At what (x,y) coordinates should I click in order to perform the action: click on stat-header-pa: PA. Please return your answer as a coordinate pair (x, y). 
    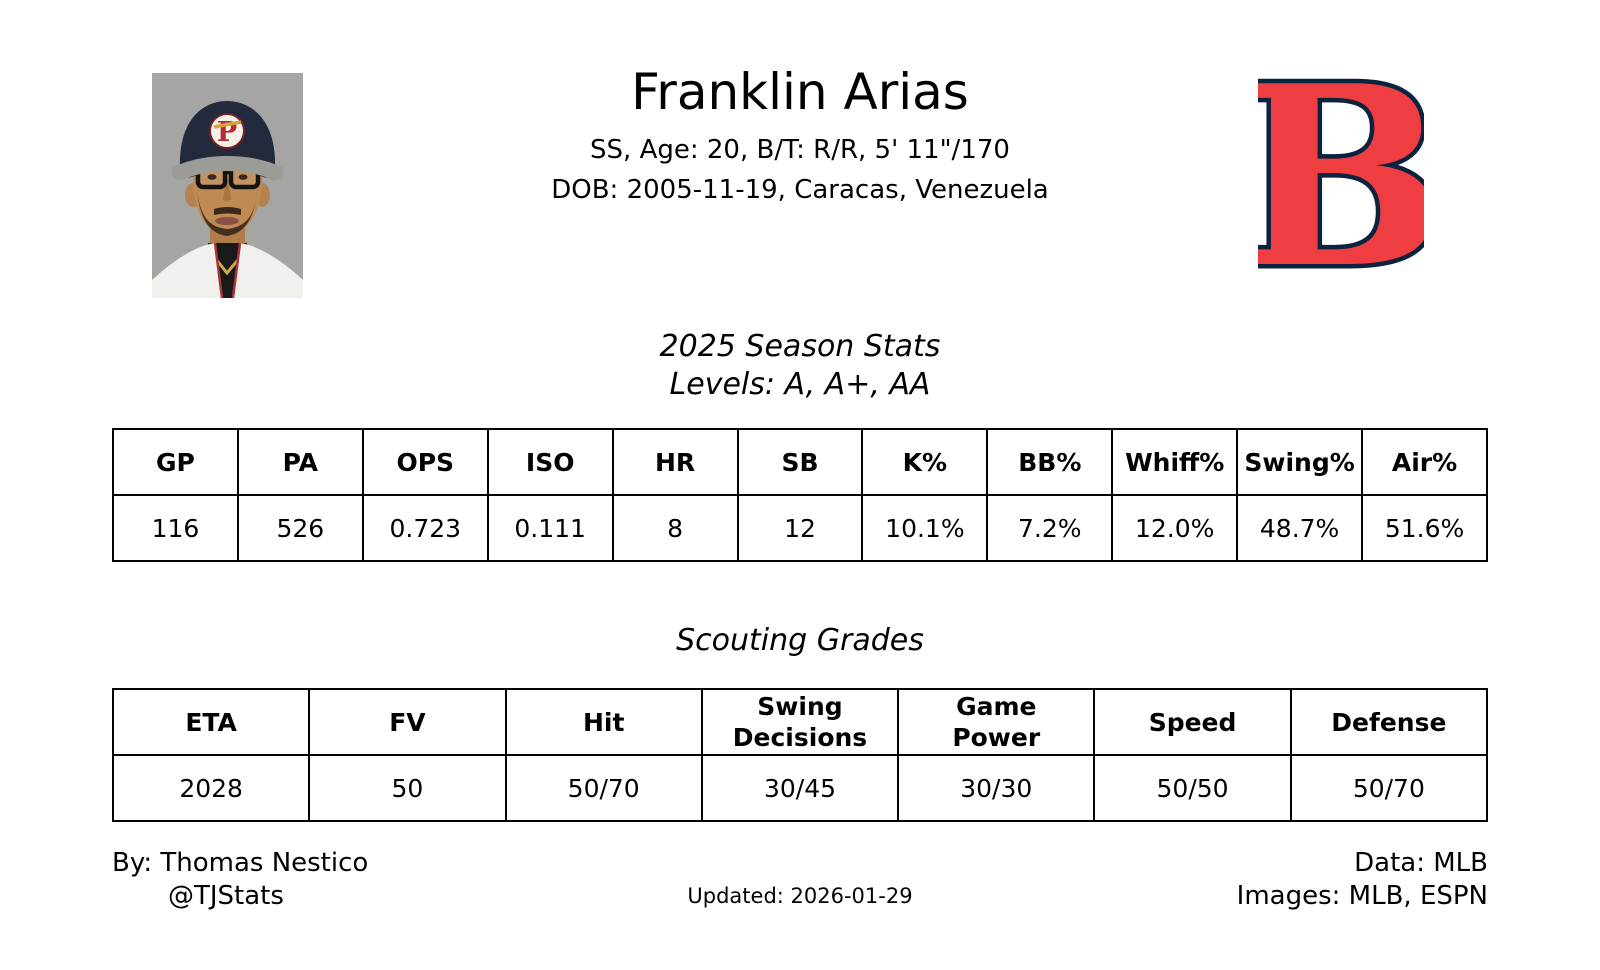
    Looking at the image, I should click on (300, 462).